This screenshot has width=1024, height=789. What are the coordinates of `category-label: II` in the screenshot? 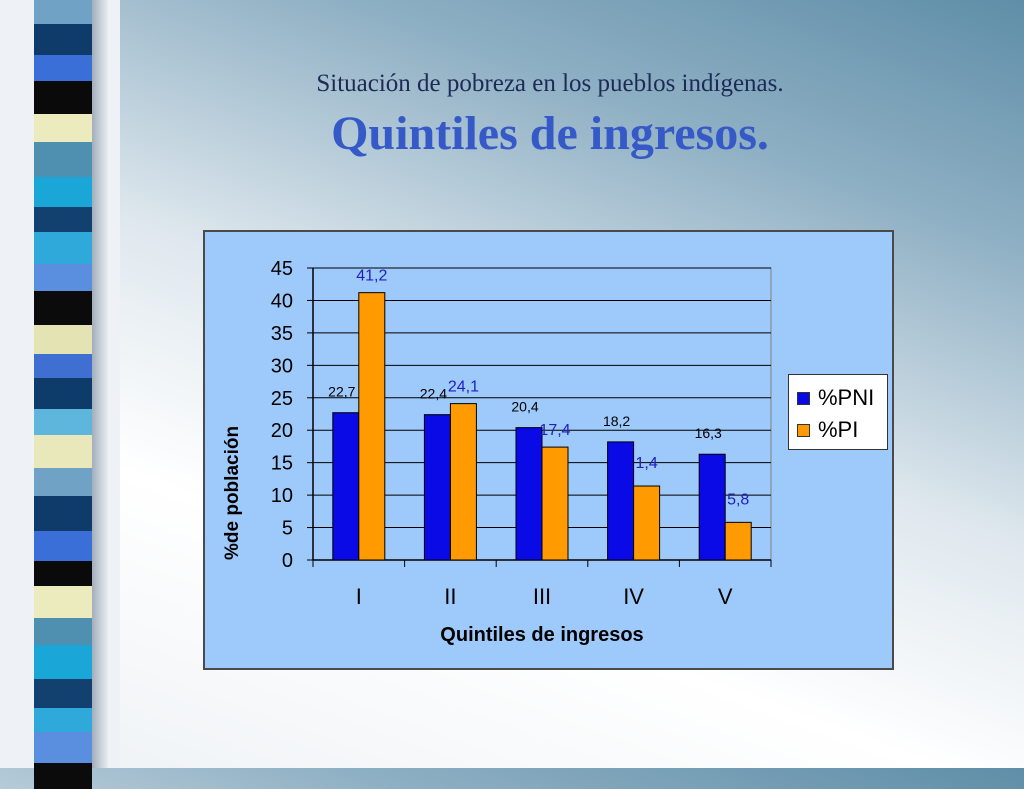 It's located at (450, 596).